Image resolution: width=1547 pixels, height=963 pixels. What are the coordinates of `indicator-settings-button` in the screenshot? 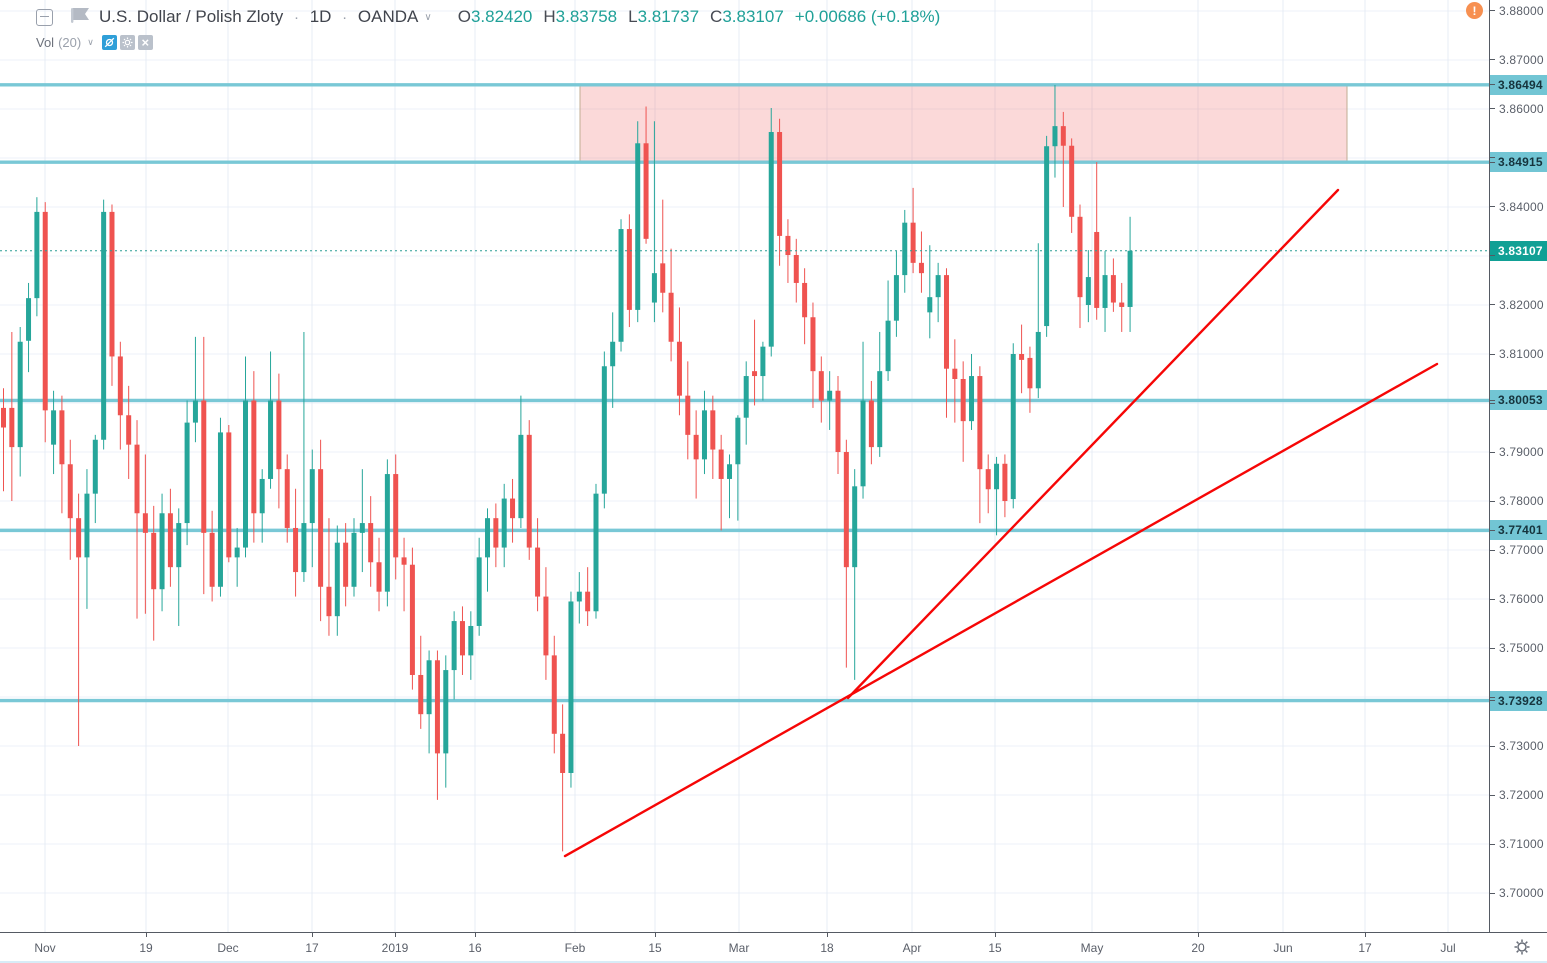 It's located at (127, 42).